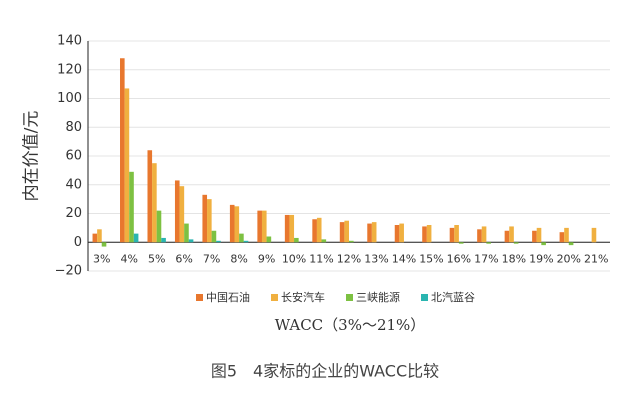  I want to click on legend-label: 中国石油, so click(228, 297).